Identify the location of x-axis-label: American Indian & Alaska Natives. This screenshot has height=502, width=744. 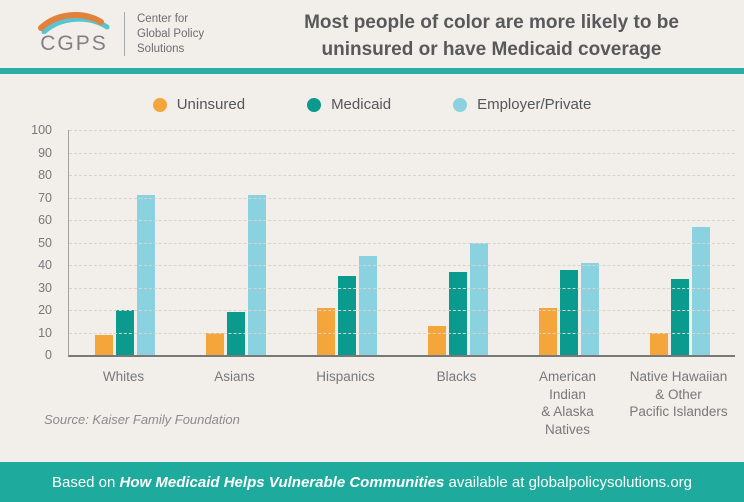
(567, 403).